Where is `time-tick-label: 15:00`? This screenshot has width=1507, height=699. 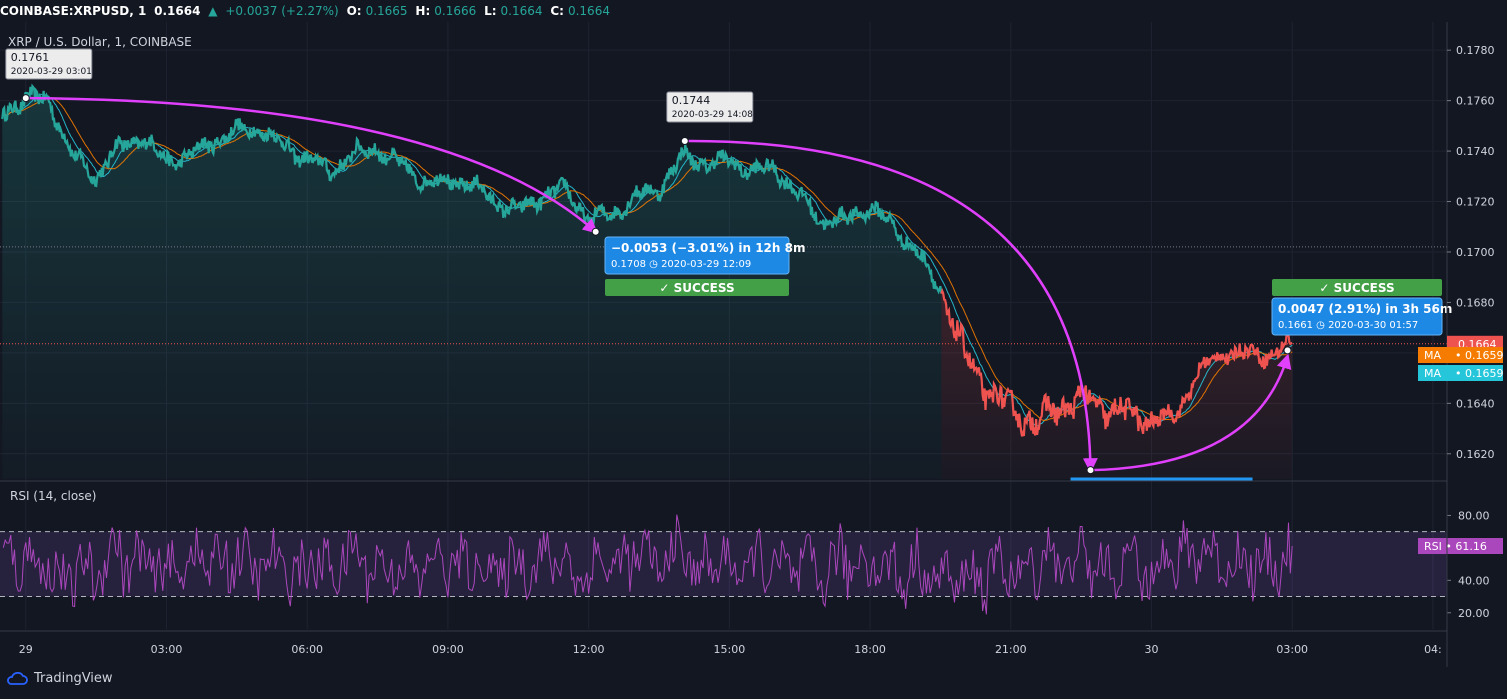 time-tick-label: 15:00 is located at coordinates (730, 649).